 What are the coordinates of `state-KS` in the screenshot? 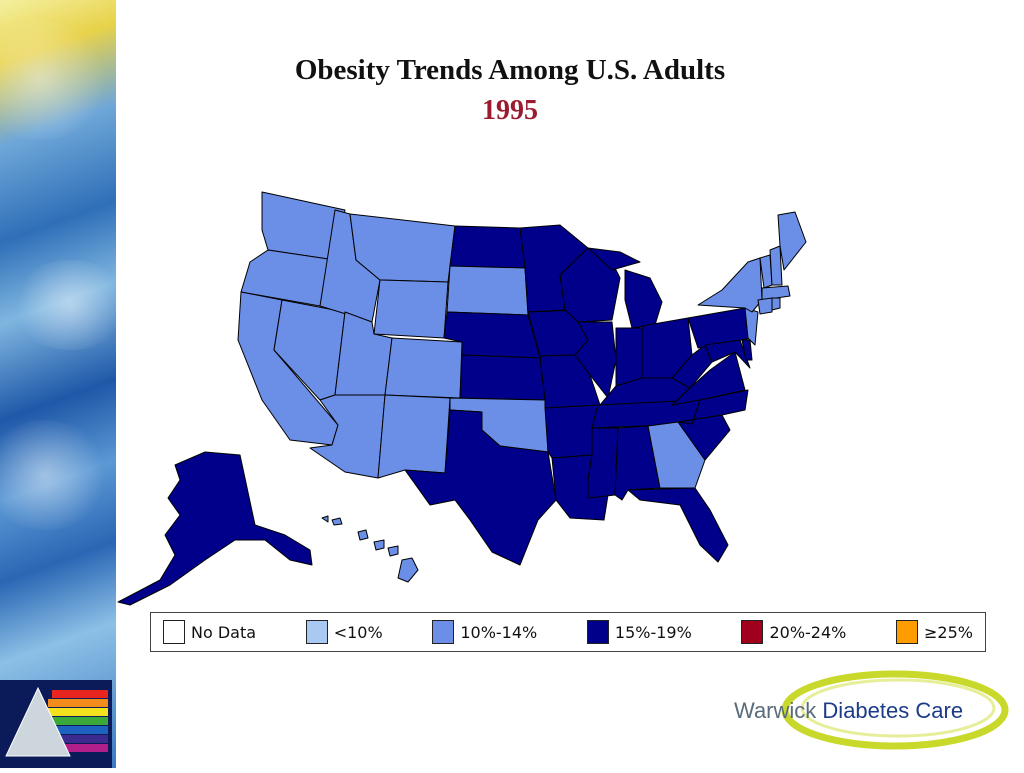 It's located at (502, 377).